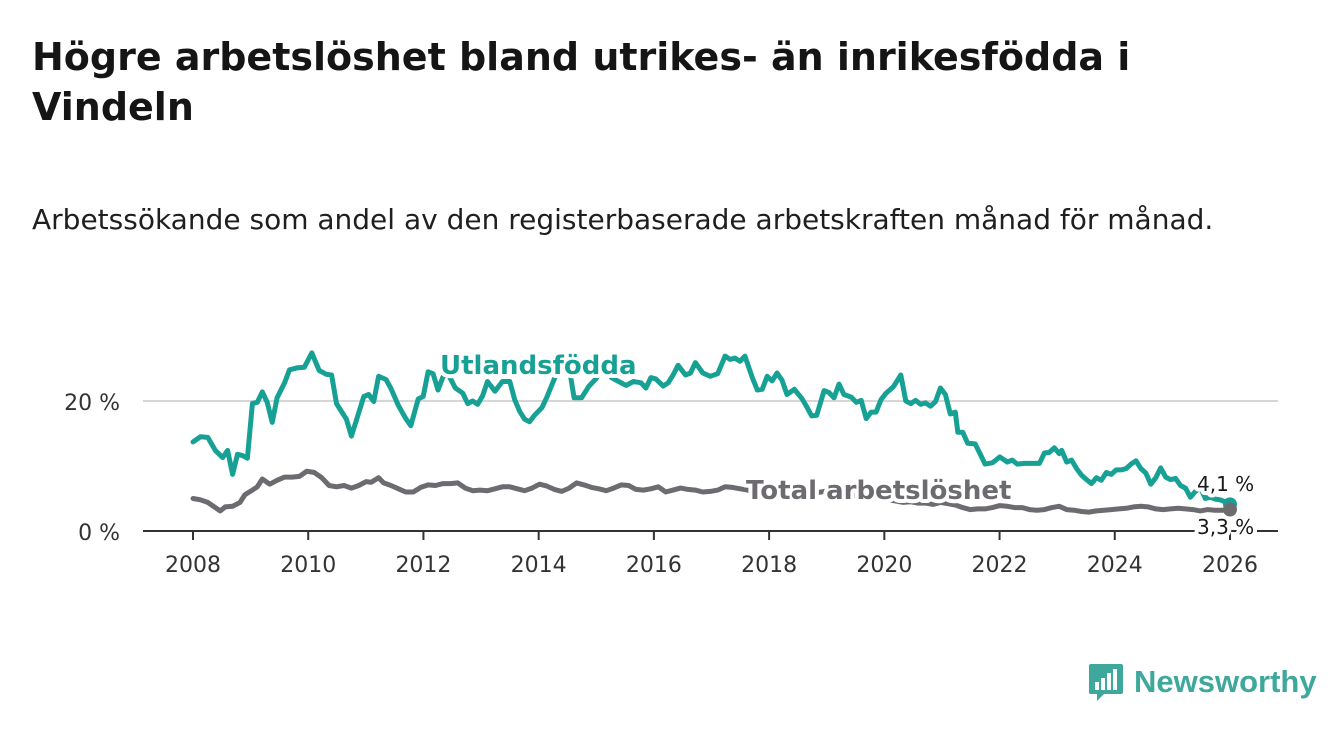  What do you see at coordinates (884, 565) in the screenshot?
I see `x-tick-label: 2020` at bounding box center [884, 565].